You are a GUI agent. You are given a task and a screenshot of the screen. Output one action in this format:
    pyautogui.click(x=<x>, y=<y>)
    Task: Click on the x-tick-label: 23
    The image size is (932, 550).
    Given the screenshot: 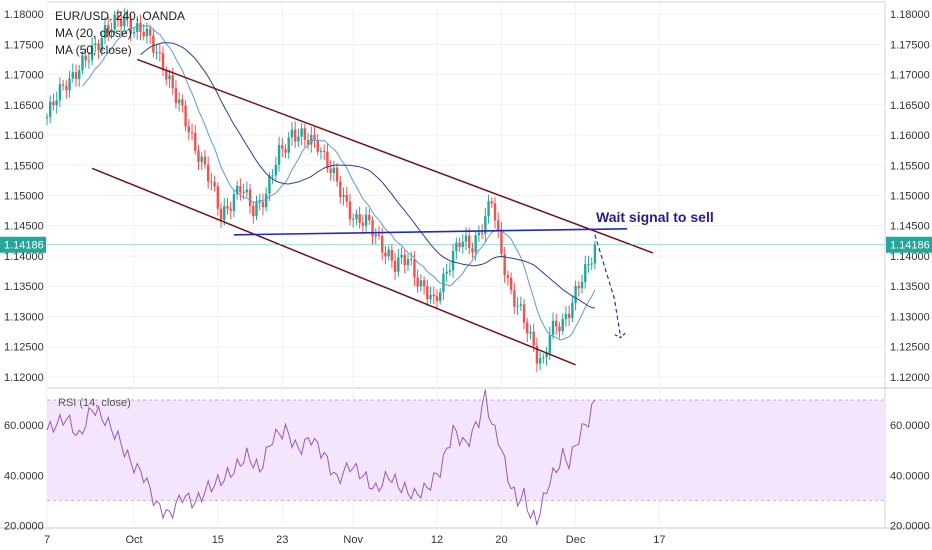 What is the action you would take?
    pyautogui.click(x=282, y=540)
    